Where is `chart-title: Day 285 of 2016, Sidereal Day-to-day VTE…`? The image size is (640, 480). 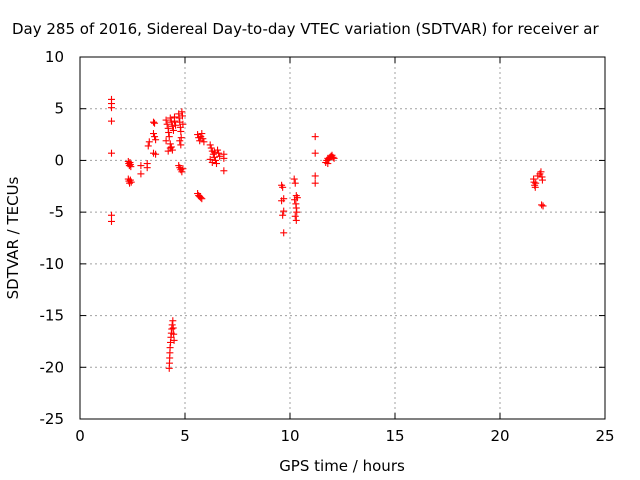 chart-title: Day 285 of 2016, Sidereal Day-to-day VTE… is located at coordinates (305, 29).